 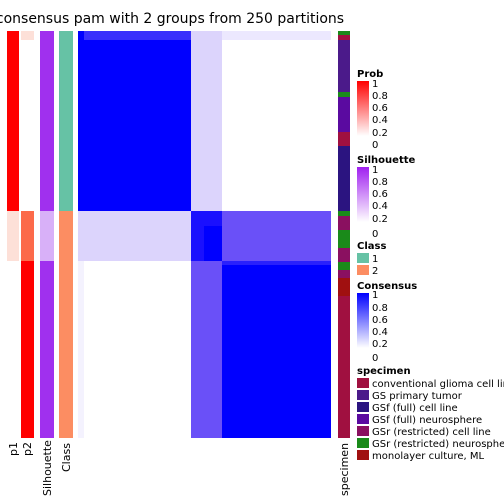 What do you see at coordinates (375, 358) in the screenshot?
I see `legend-consensus-tick: 0` at bounding box center [375, 358].